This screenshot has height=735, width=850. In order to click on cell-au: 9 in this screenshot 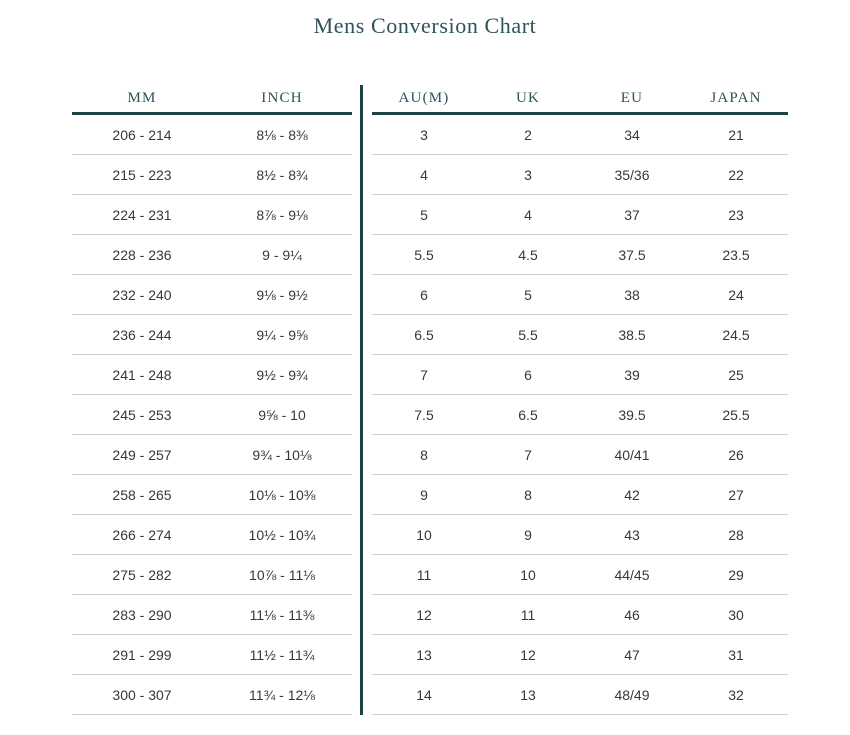, I will do `click(424, 494)`.